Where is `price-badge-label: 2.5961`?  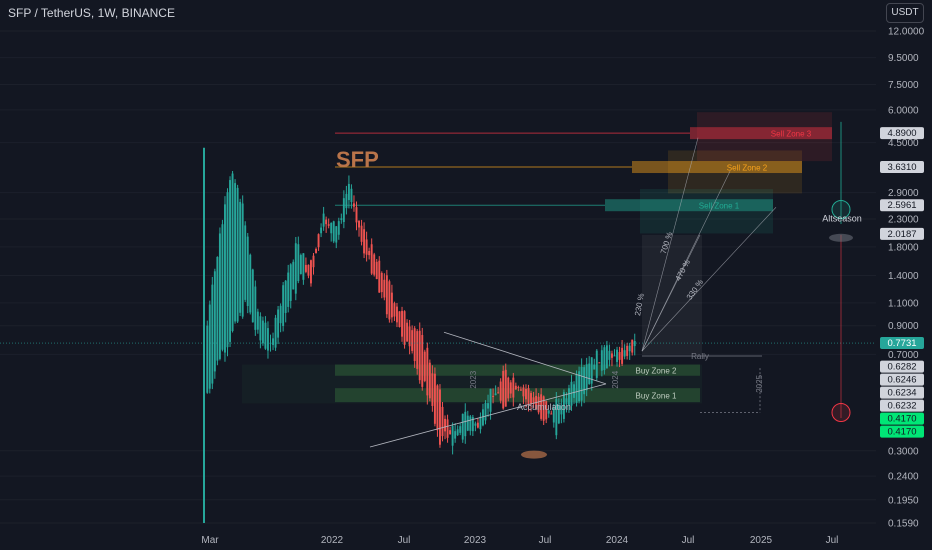 price-badge-label: 2.5961 is located at coordinates (901, 205).